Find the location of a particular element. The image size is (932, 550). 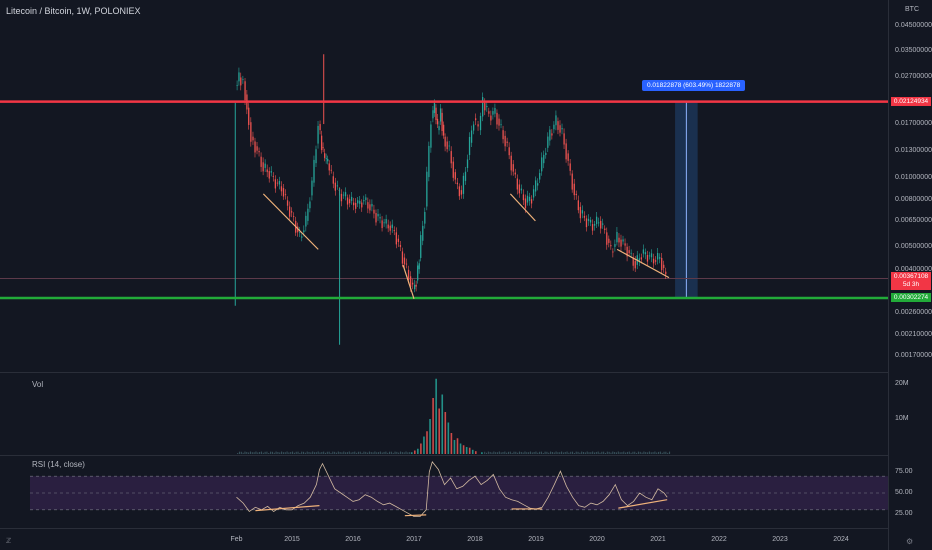

symbol-title: Litecoin / Bitcoin, 1W, POLONIEX is located at coordinates (73, 11).